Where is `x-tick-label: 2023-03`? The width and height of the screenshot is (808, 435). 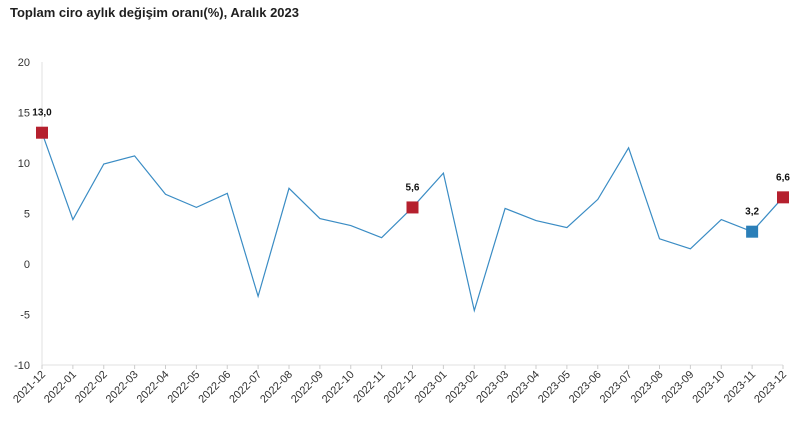
x-tick-label: 2023-03 is located at coordinates (492, 387).